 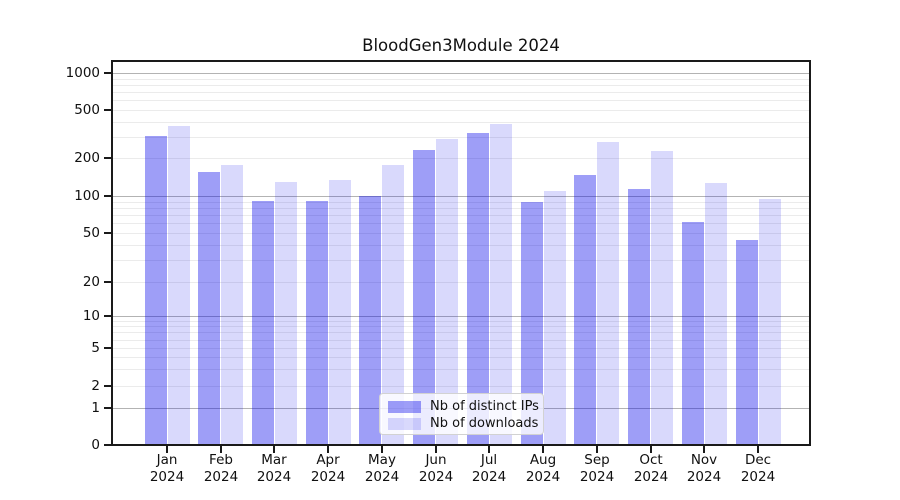 What do you see at coordinates (274, 460) in the screenshot?
I see `x-label-month: Mar` at bounding box center [274, 460].